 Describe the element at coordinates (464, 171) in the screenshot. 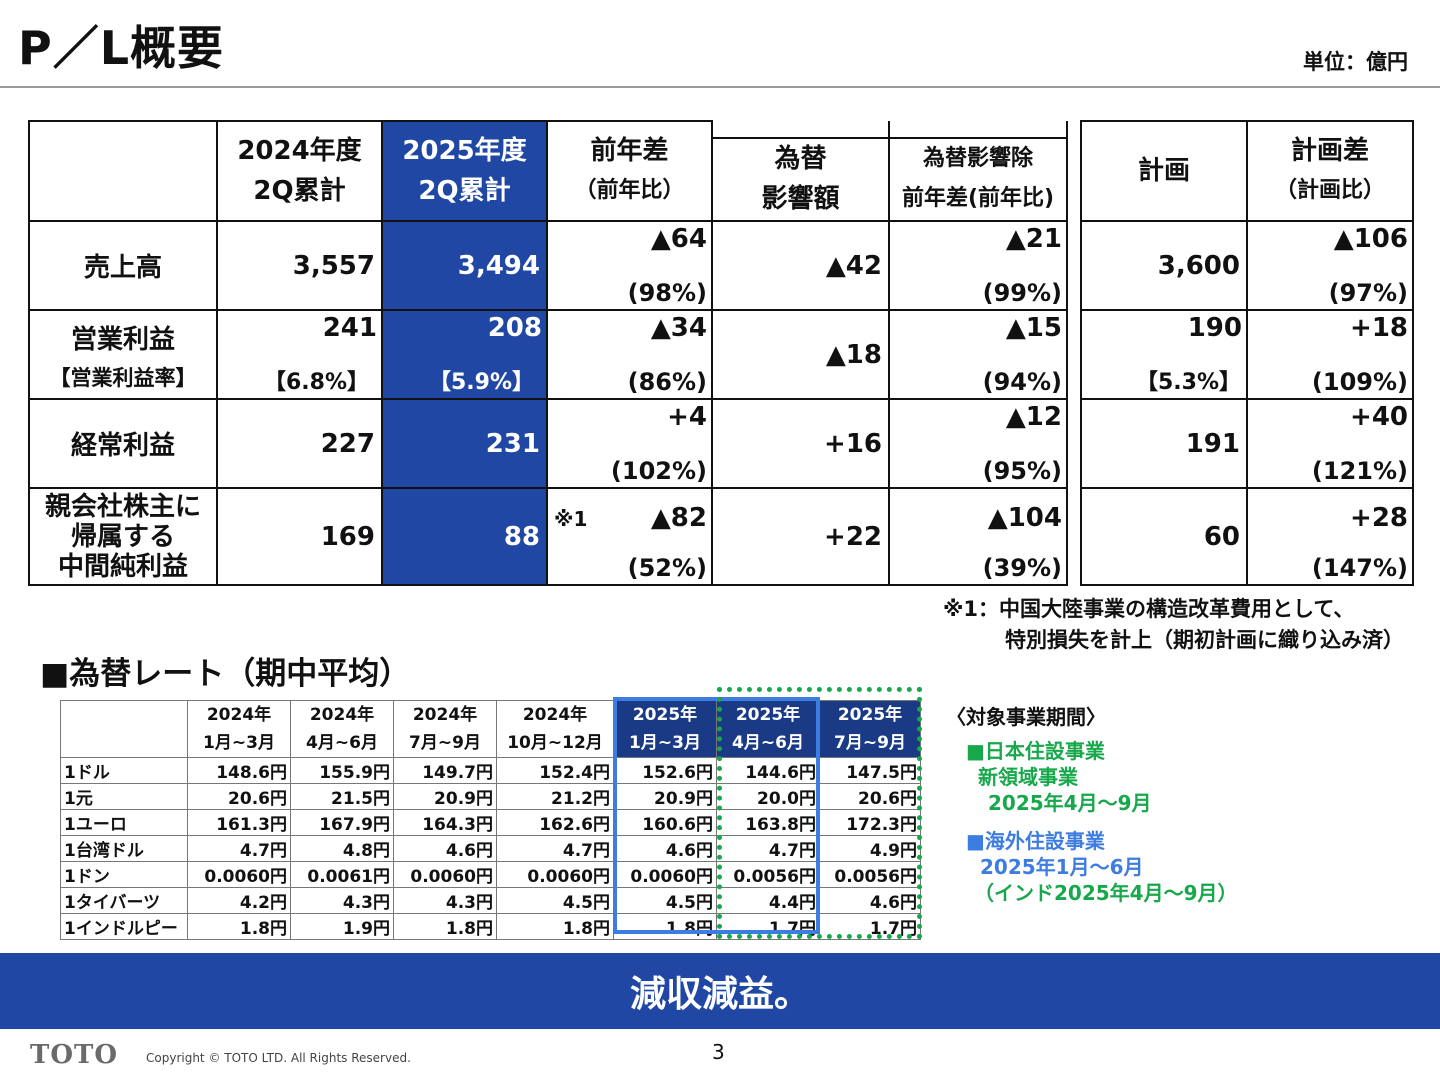

I see `header-2025: 2025年度 2Q累計` at that location.